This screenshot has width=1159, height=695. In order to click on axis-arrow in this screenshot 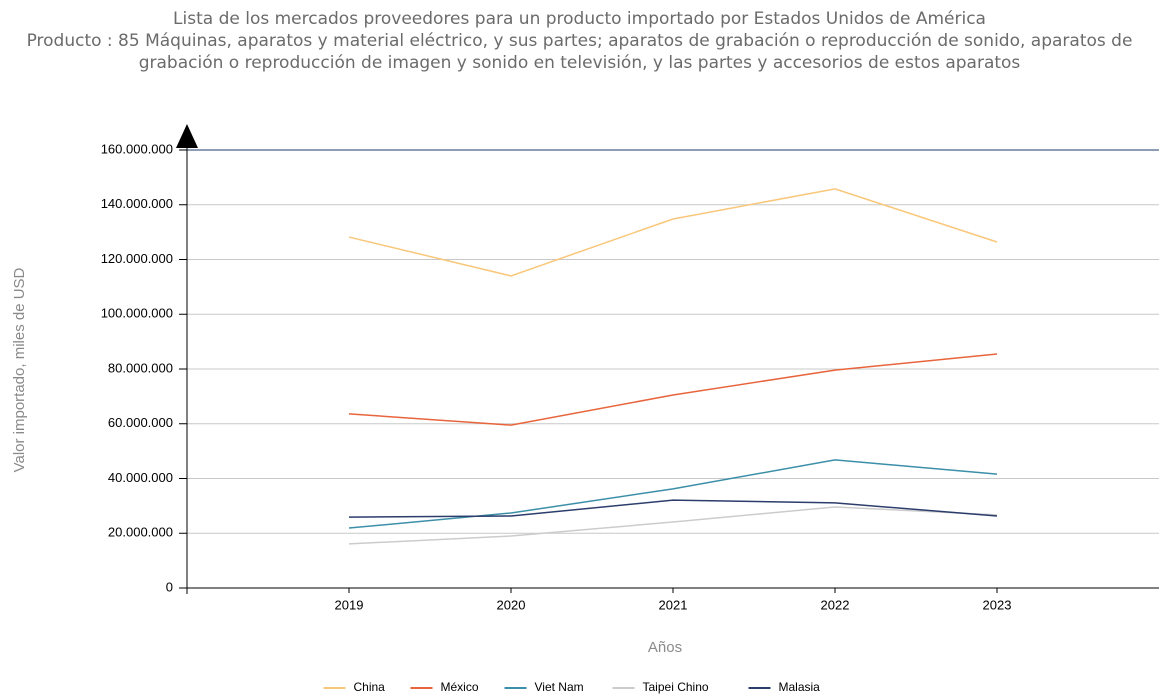, I will do `click(187, 136)`.